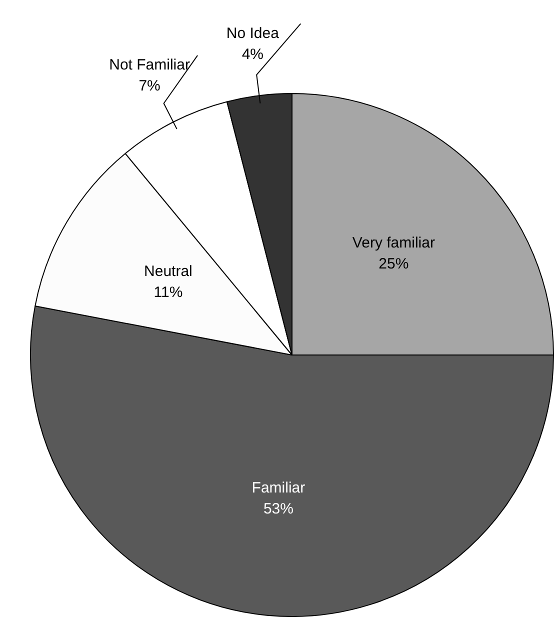 The image size is (554, 619). Describe the element at coordinates (253, 33) in the screenshot. I see `slice-label: No Idea` at that location.